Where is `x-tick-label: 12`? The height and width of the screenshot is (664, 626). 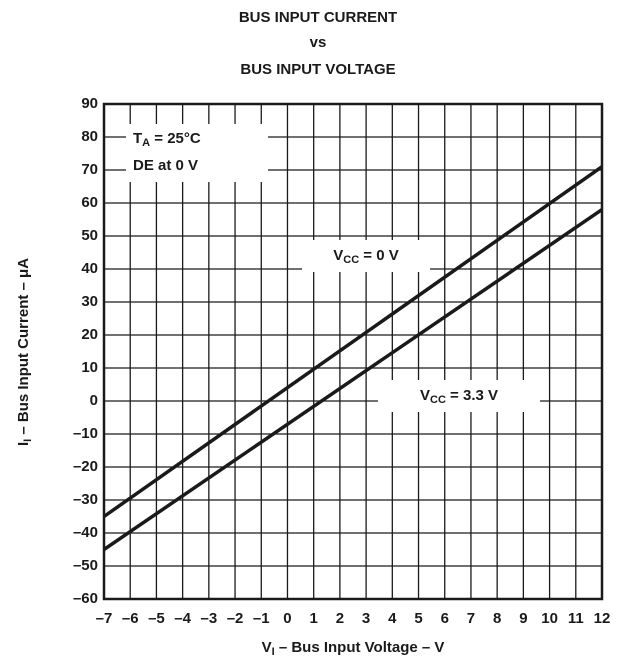
x-tick-label: 12 is located at coordinates (602, 618).